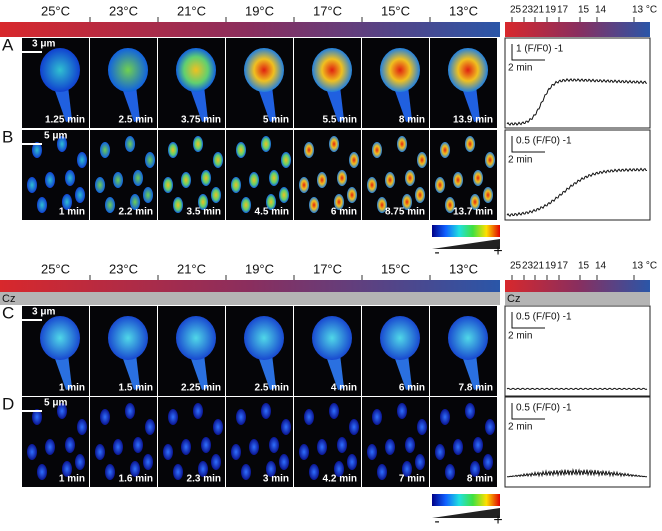 Image resolution: width=662 pixels, height=531 pixels. What do you see at coordinates (551, 266) in the screenshot?
I see `trace-tick-label: 19` at bounding box center [551, 266].